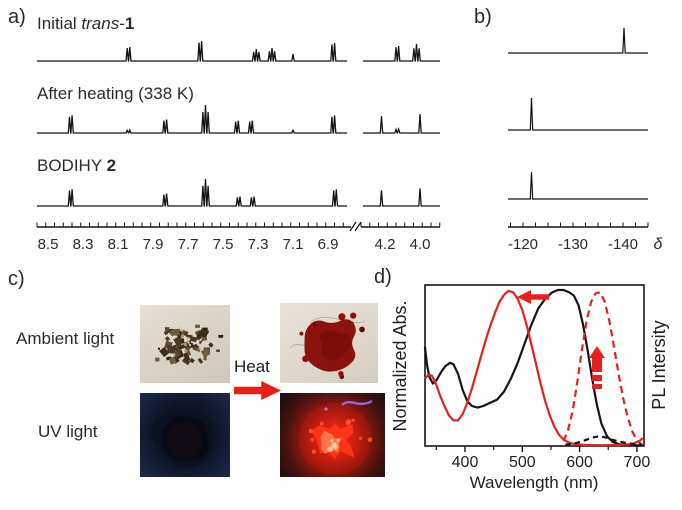 The height and width of the screenshot is (510, 682). I want to click on red-emission-overlay, so click(336, 437).